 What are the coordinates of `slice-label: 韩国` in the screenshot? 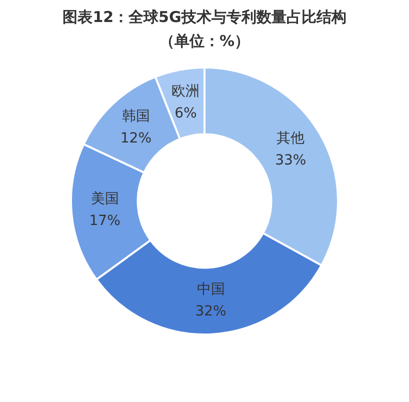 It's located at (136, 116).